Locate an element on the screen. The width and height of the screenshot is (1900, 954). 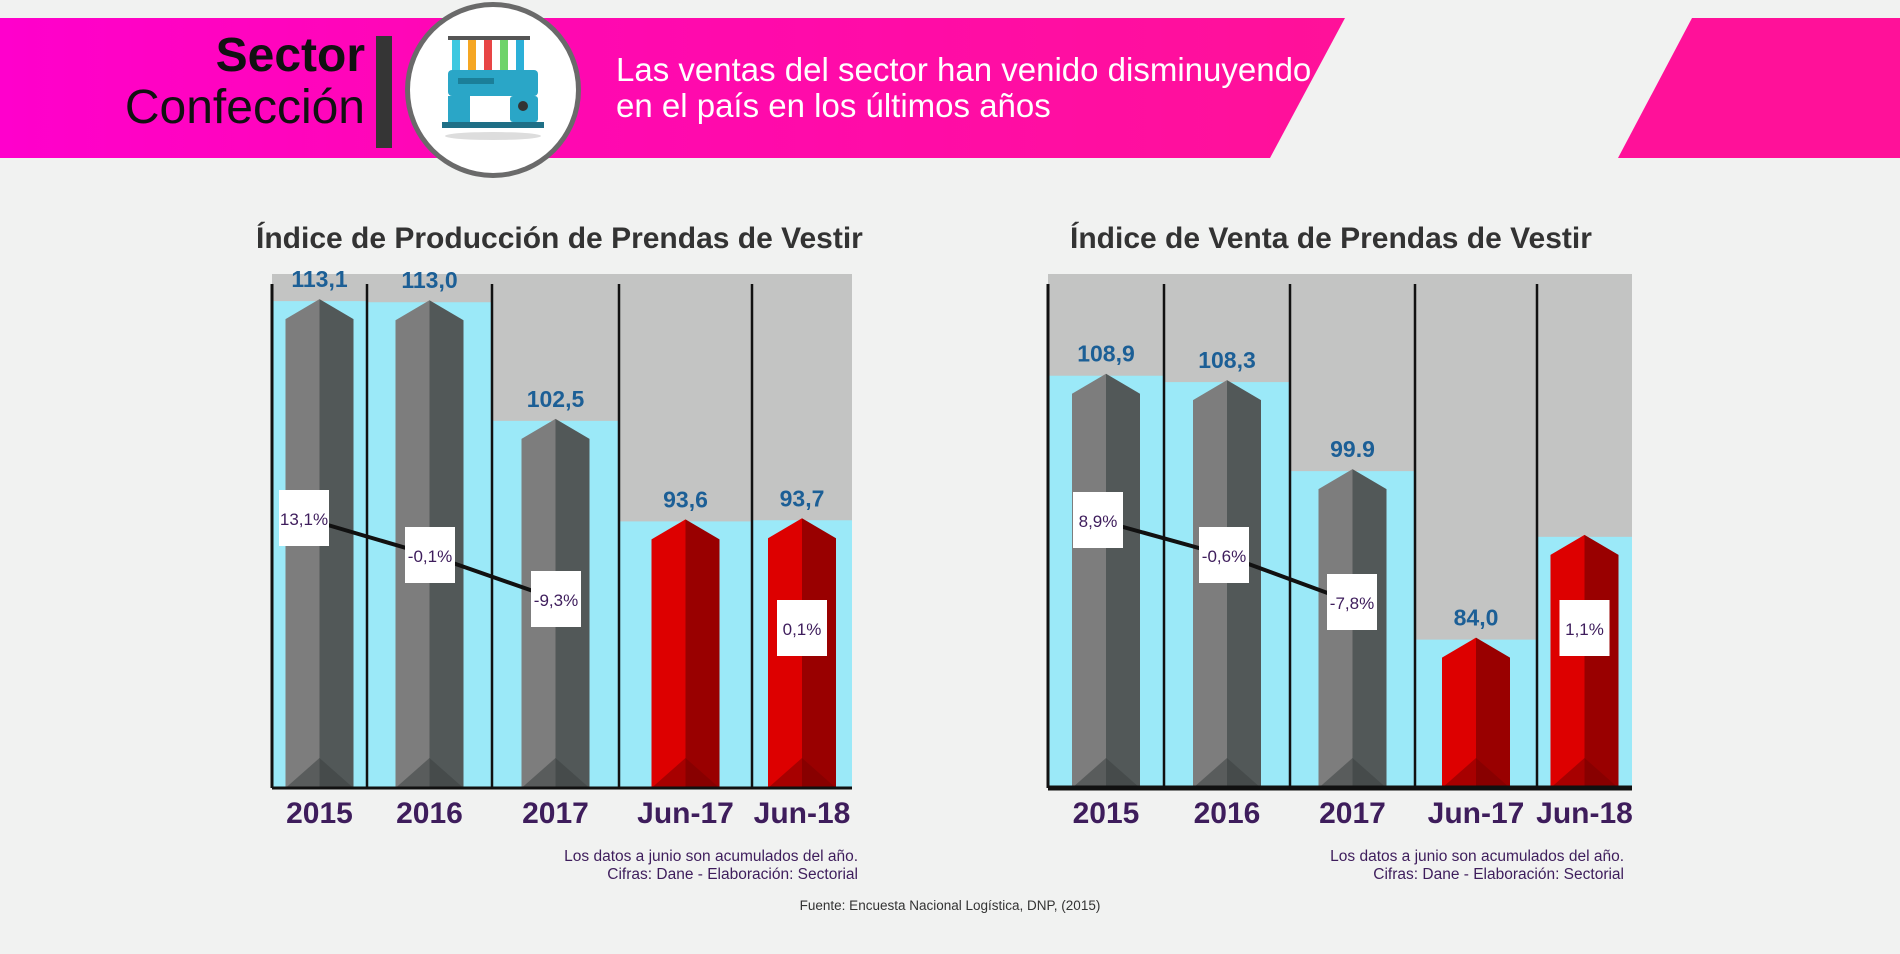
bar-2015-left-face is located at coordinates (1089, 580).